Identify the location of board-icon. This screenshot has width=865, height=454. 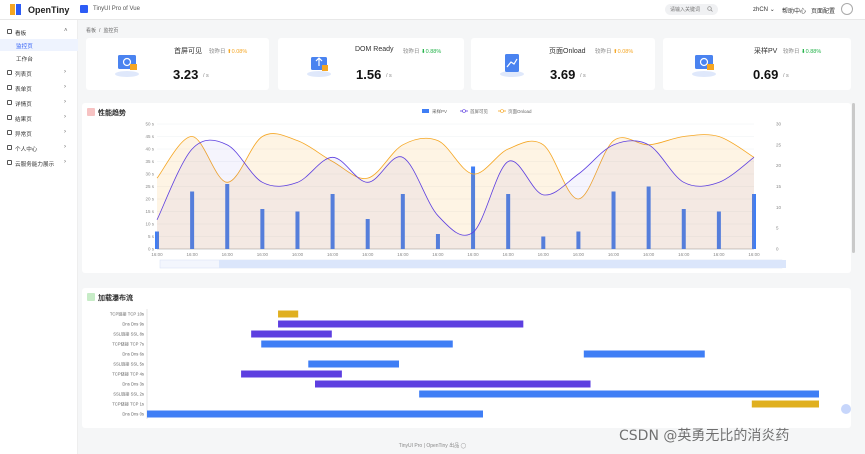
(9, 31).